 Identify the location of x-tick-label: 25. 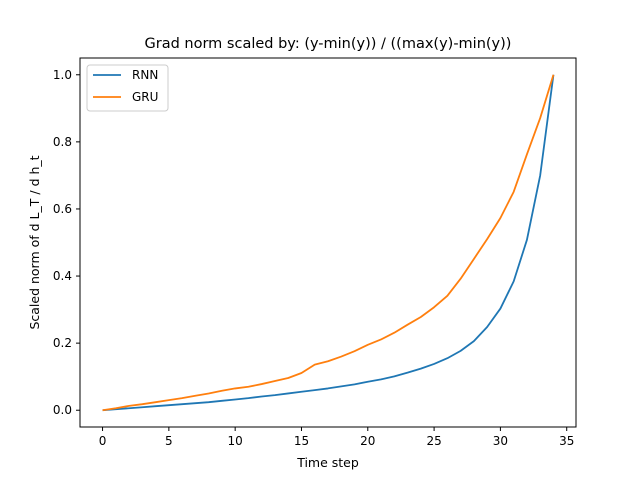
(433, 441).